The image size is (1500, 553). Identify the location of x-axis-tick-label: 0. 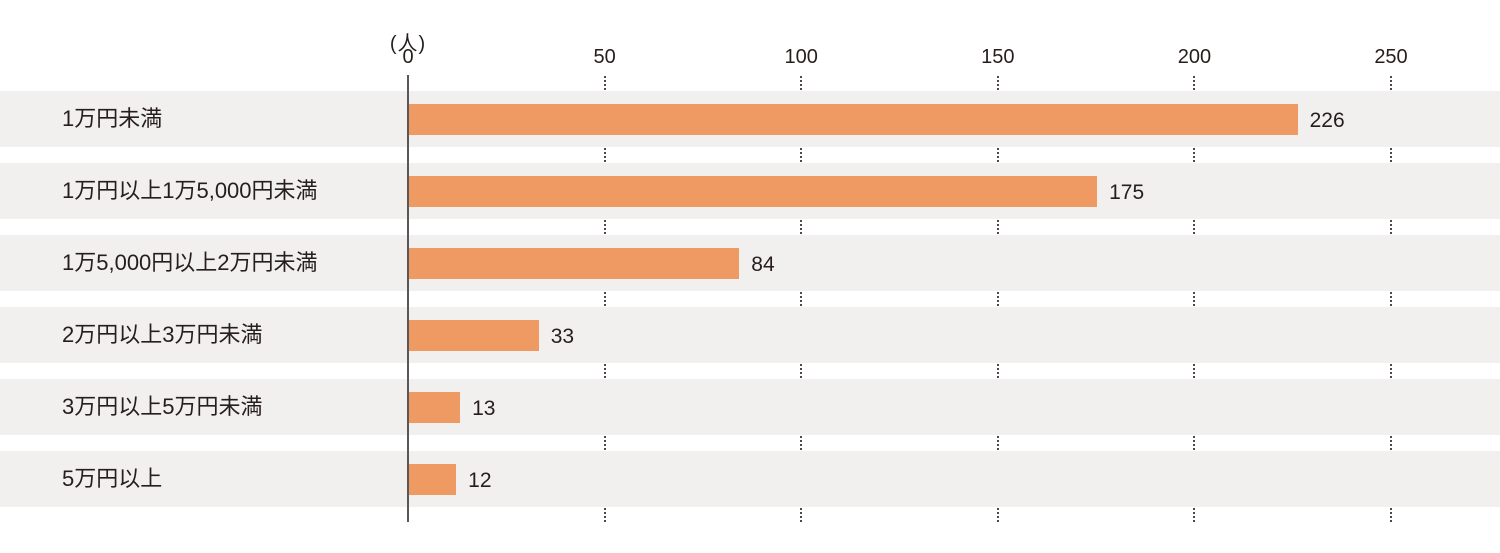
(408, 57).